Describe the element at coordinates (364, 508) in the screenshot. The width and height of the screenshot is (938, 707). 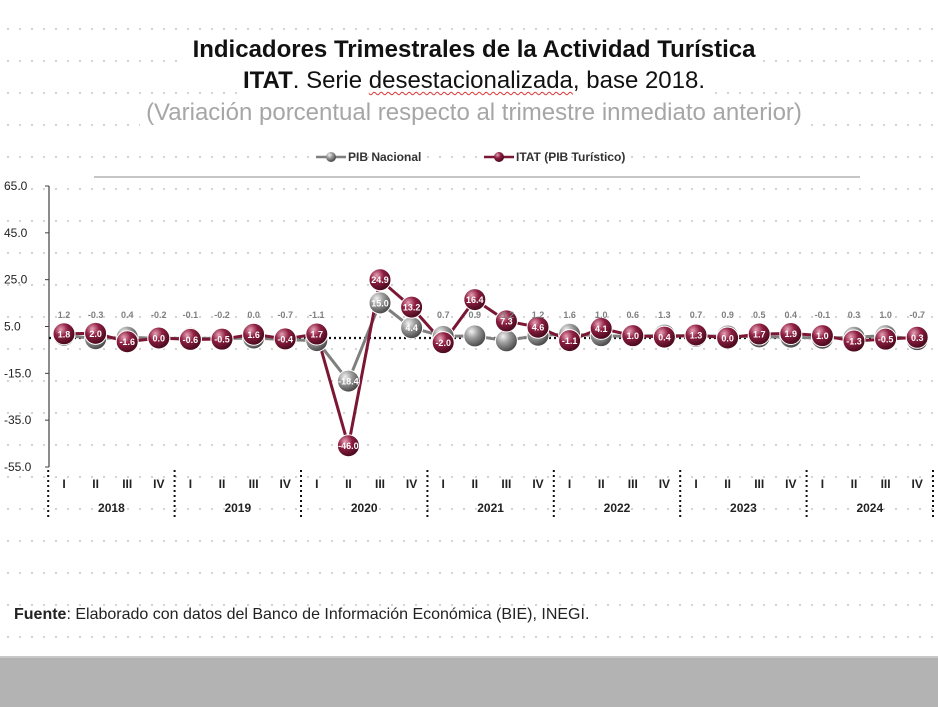
I see `year-label: 2020` at that location.